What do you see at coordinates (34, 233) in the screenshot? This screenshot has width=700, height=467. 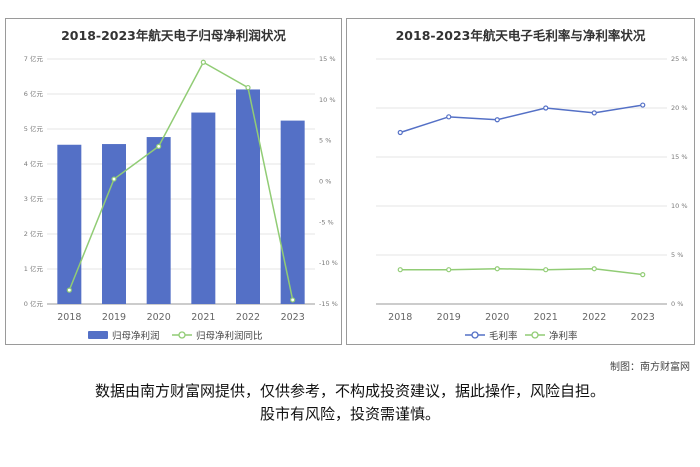 I see `y-tick-label: 2 亿元` at bounding box center [34, 233].